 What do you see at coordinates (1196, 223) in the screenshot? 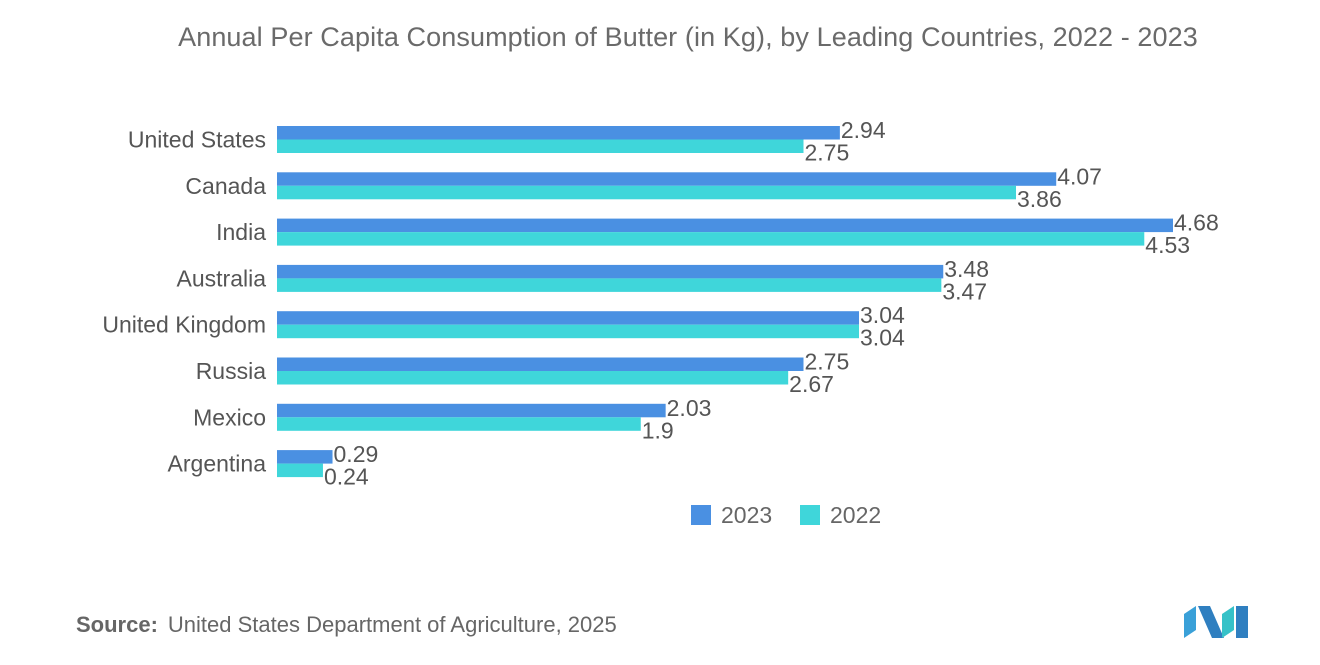
I see `value-label-2023: 4.68` at bounding box center [1196, 223].